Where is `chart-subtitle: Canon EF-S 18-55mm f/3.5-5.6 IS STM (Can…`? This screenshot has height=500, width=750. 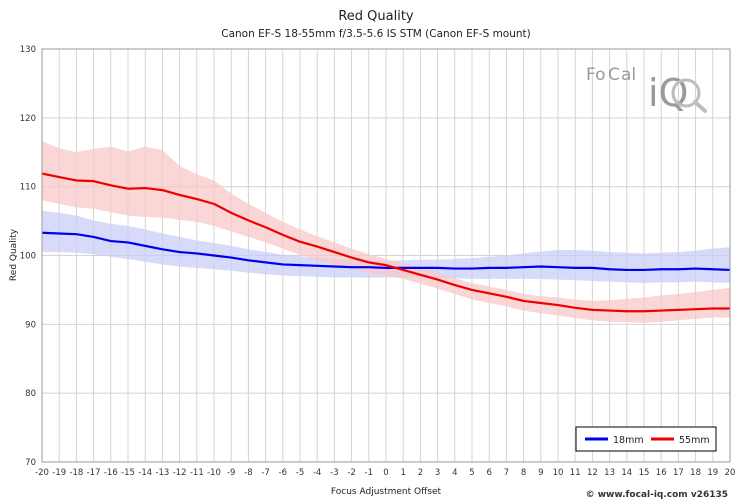
chart-subtitle: Canon EF-S 18-55mm f/3.5-5.6 IS STM (Can… is located at coordinates (376, 34).